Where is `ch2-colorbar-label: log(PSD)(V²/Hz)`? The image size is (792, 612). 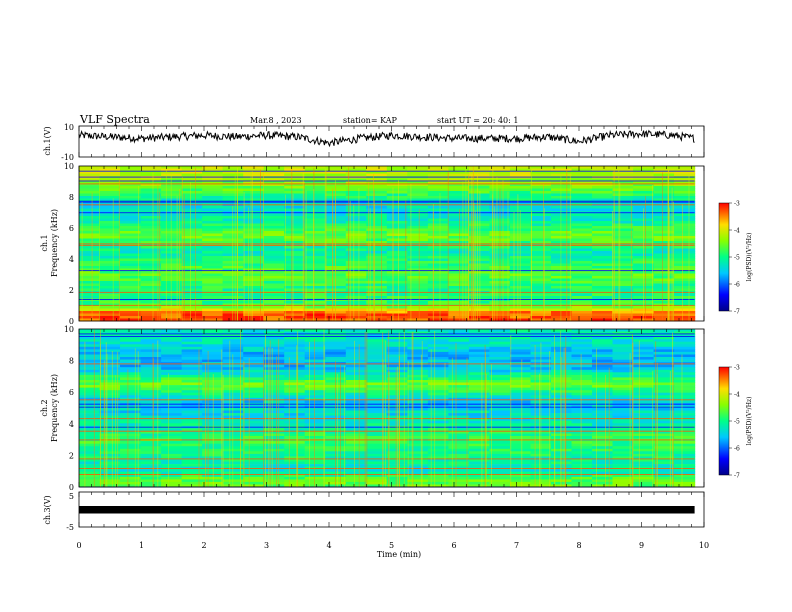 ch2-colorbar-label: log(PSD)(V²/Hz) is located at coordinates (749, 421).